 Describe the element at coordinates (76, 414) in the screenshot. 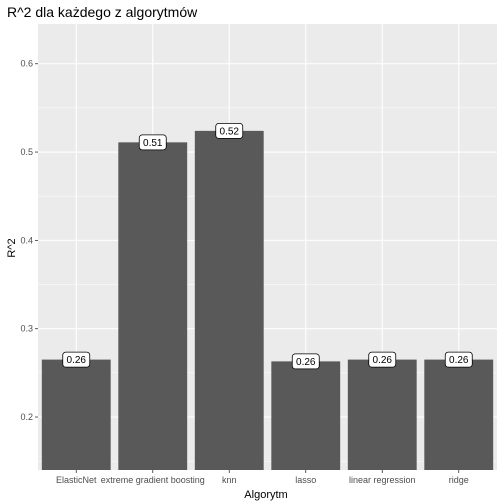

I see `bar-ElasticNet` at that location.